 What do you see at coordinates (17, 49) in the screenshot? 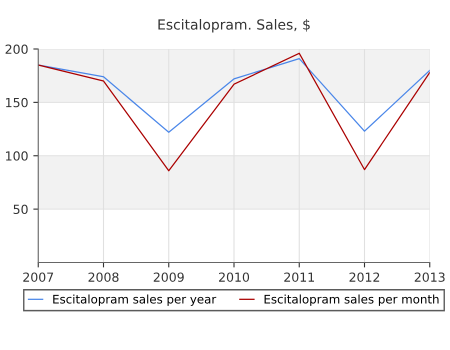
I see `y-tick-label: 200` at bounding box center [17, 49].